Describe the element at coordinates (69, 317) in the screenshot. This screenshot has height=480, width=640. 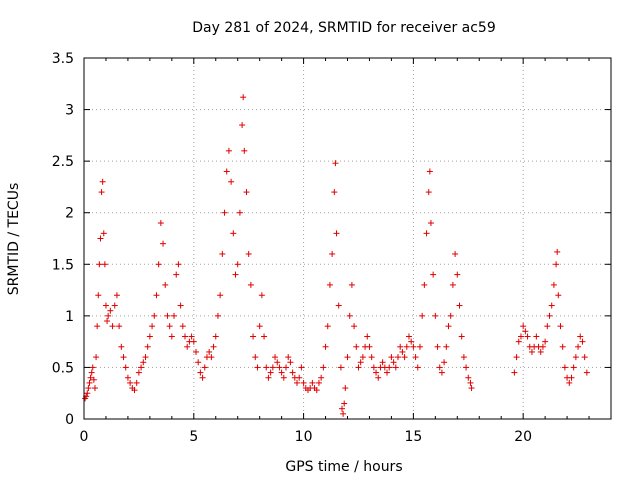
I see `y-tick-label: 1` at that location.